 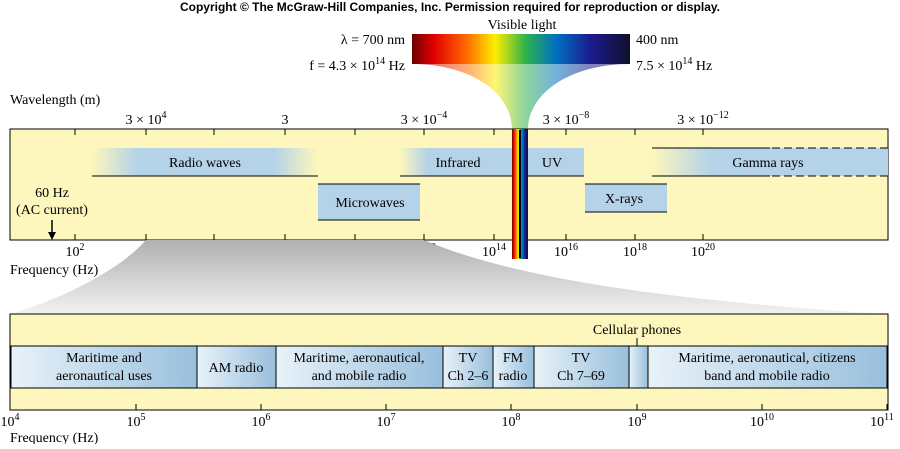 What do you see at coordinates (261, 421) in the screenshot?
I see `bottom-frequency-tick: 10⁶` at bounding box center [261, 421].